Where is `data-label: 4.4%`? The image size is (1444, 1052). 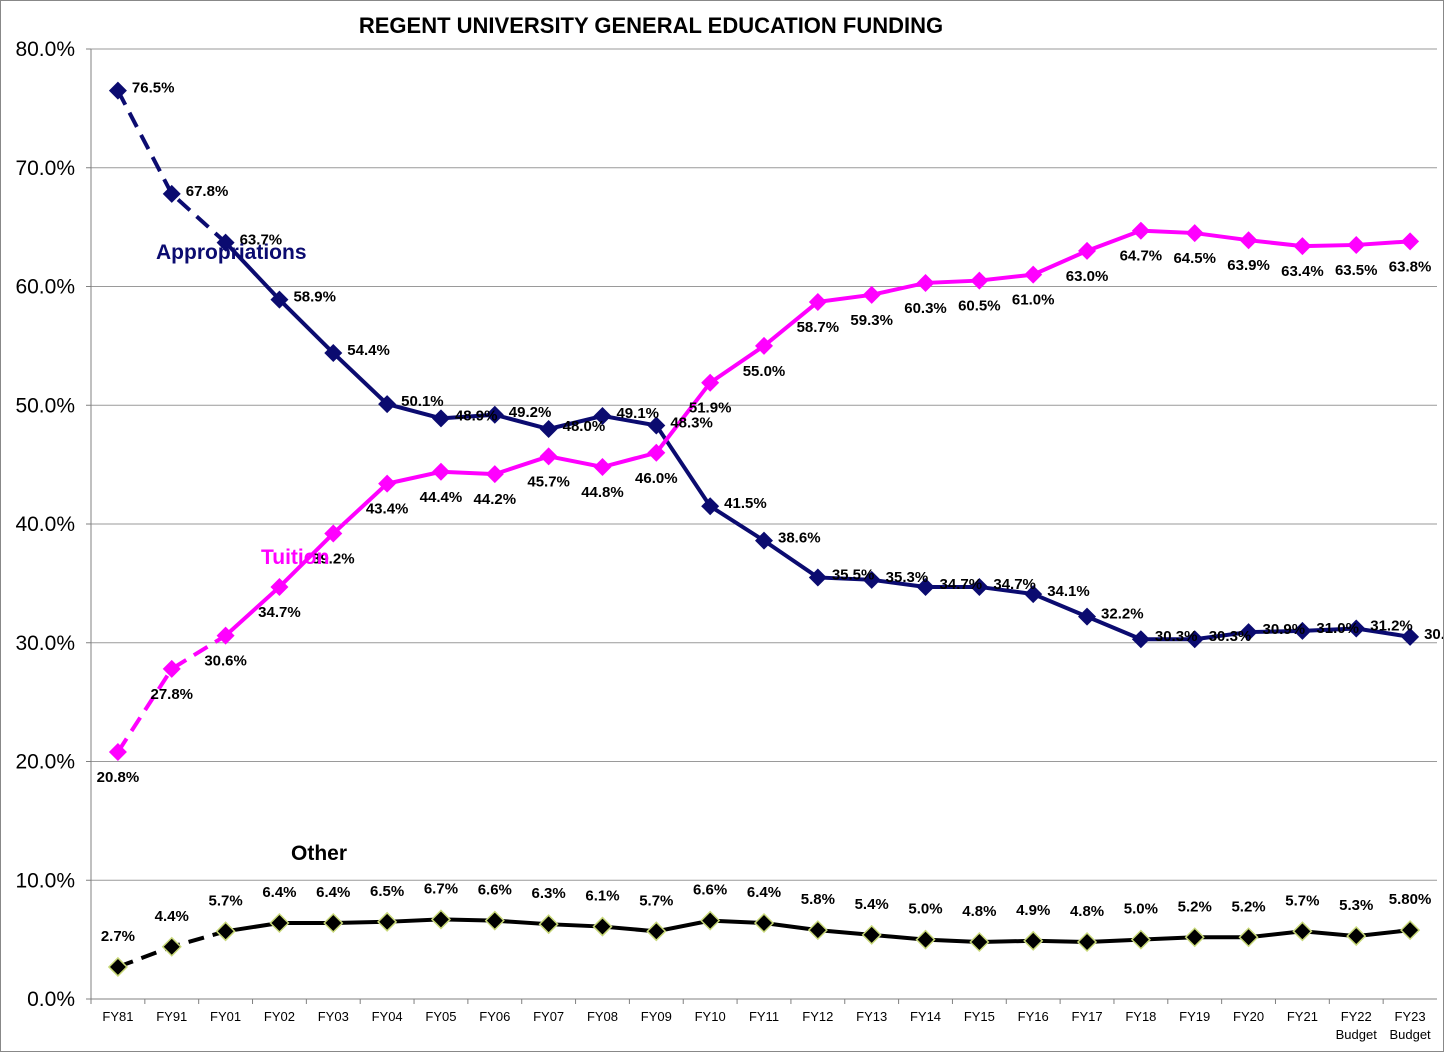
data-label: 4.4% is located at coordinates (172, 916).